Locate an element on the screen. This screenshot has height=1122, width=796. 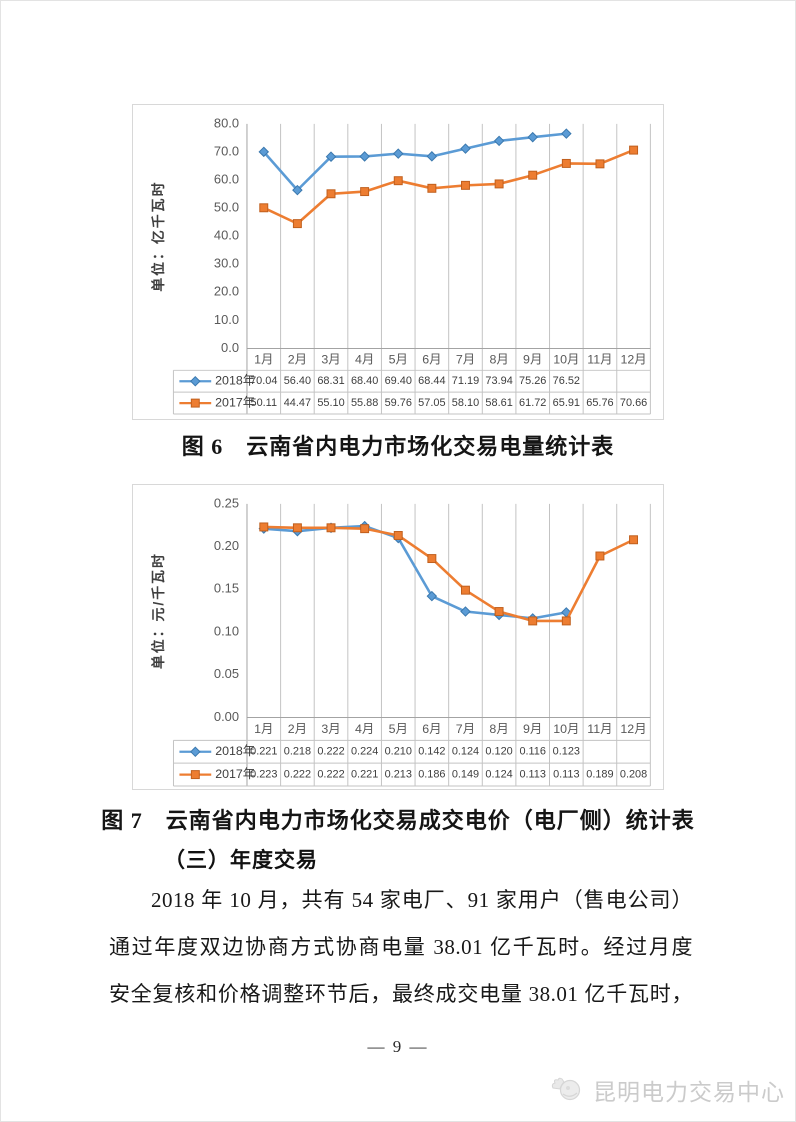
y-tick-label: 70.0 is located at coordinates (226, 150).